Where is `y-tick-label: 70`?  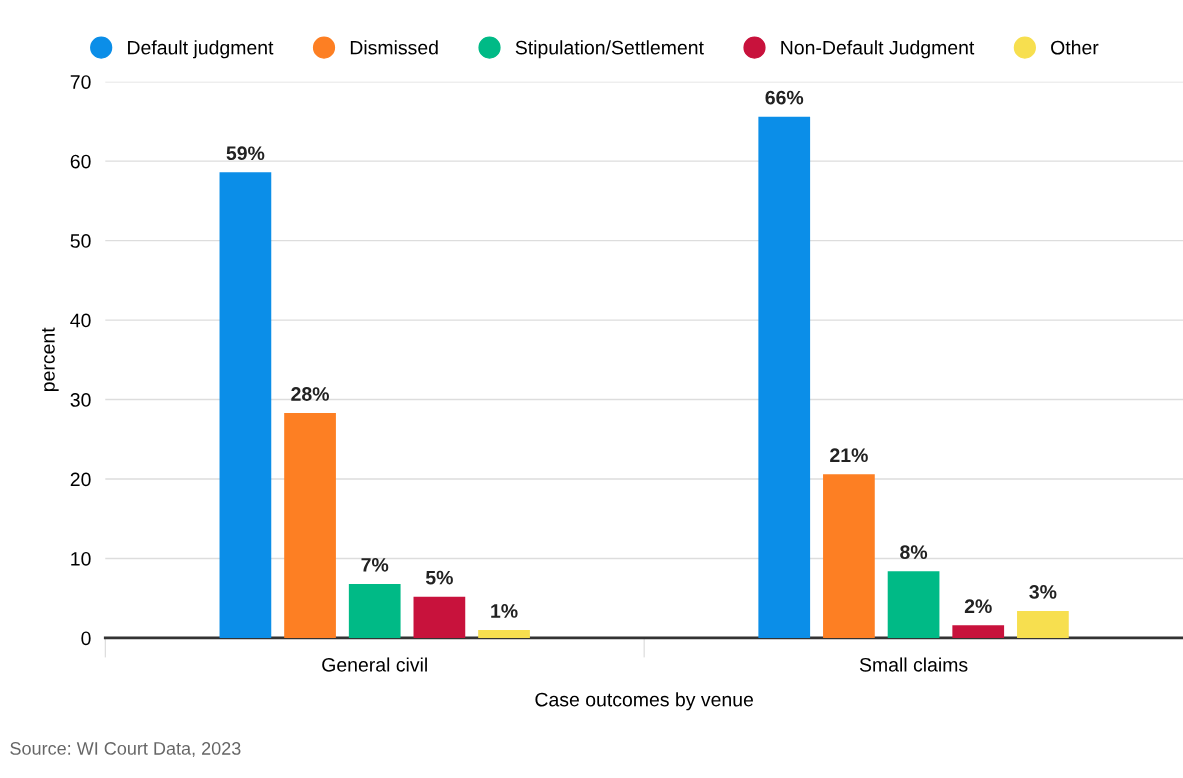
y-tick-label: 70 is located at coordinates (80, 82).